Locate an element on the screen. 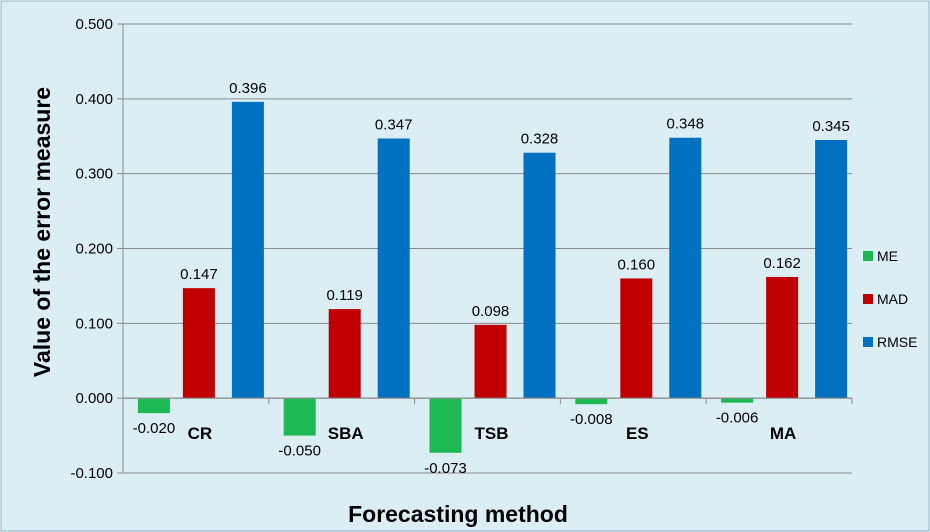 The width and height of the screenshot is (930, 532). x-category-label: MA is located at coordinates (783, 433).